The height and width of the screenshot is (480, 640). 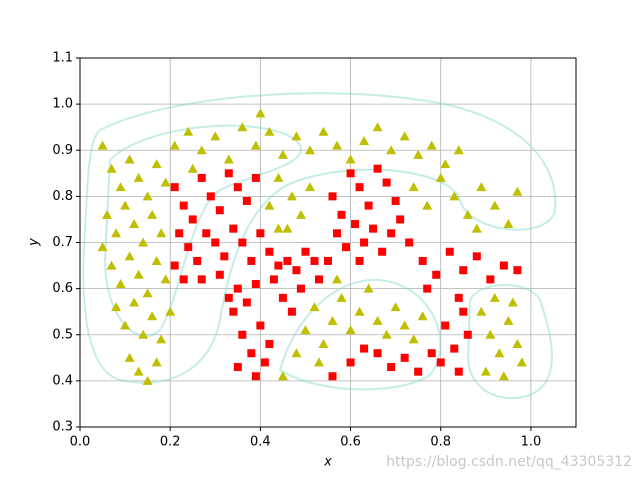 I want to click on y-tick-label: 0.9, so click(x=62, y=150).